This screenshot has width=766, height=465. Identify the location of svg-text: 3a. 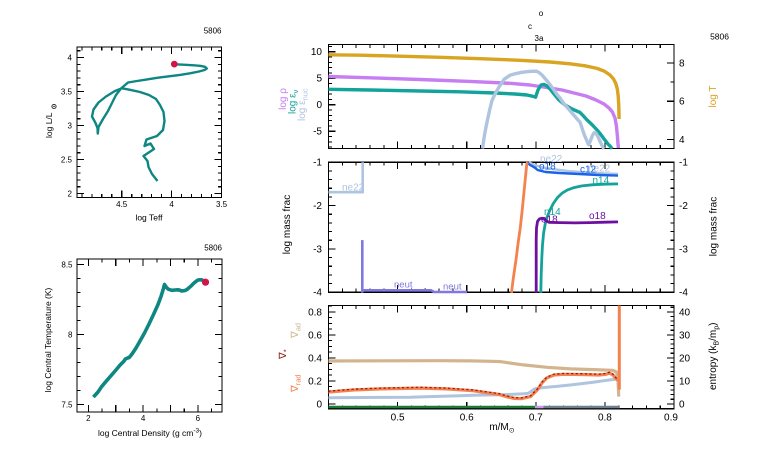
(539, 38).